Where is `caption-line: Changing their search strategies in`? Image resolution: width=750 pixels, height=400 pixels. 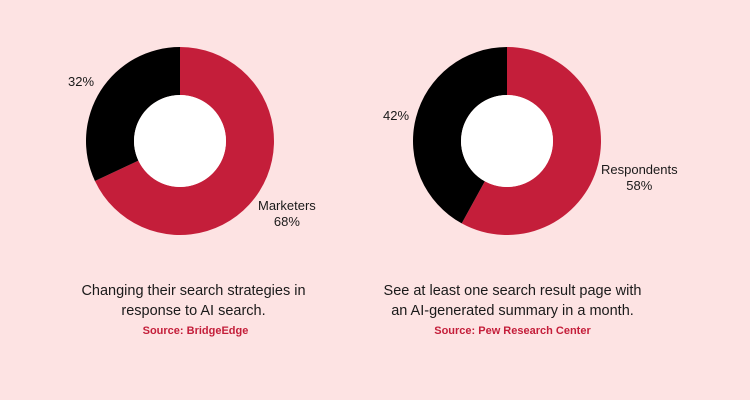
caption-line: Changing their search strategies in is located at coordinates (193, 291).